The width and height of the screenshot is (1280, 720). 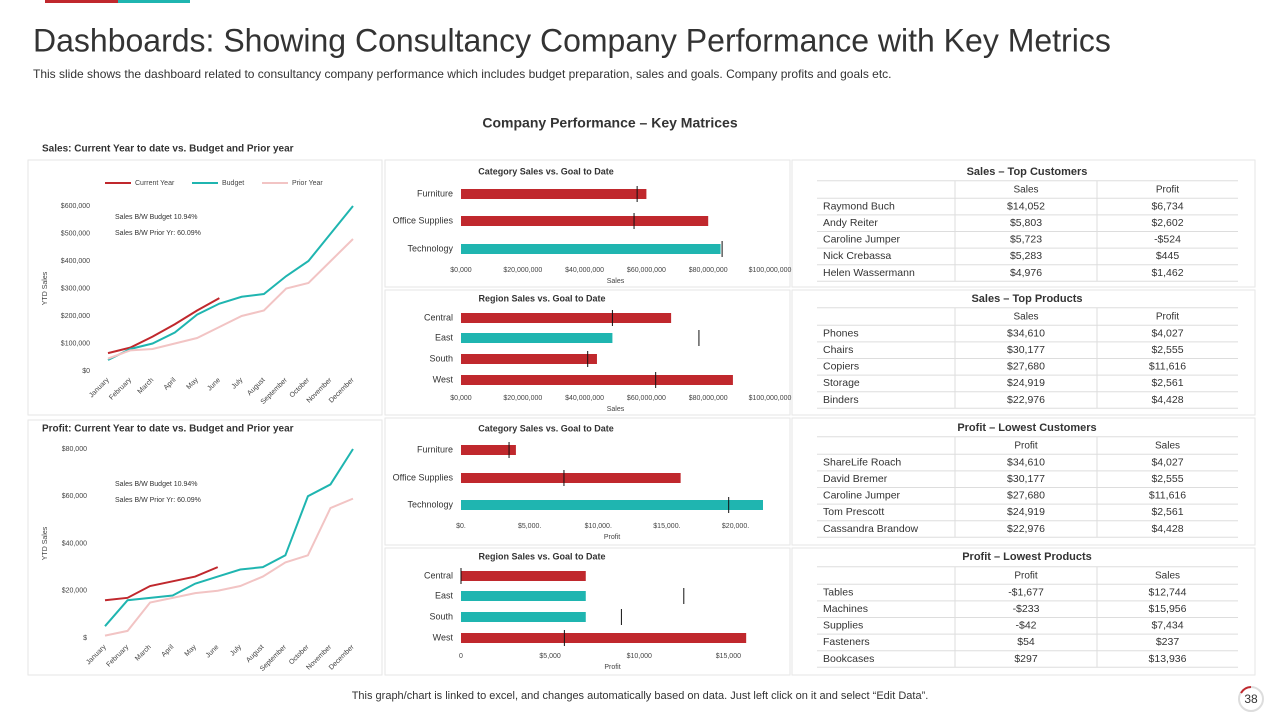 I want to click on row-label: Binders, so click(x=841, y=400).